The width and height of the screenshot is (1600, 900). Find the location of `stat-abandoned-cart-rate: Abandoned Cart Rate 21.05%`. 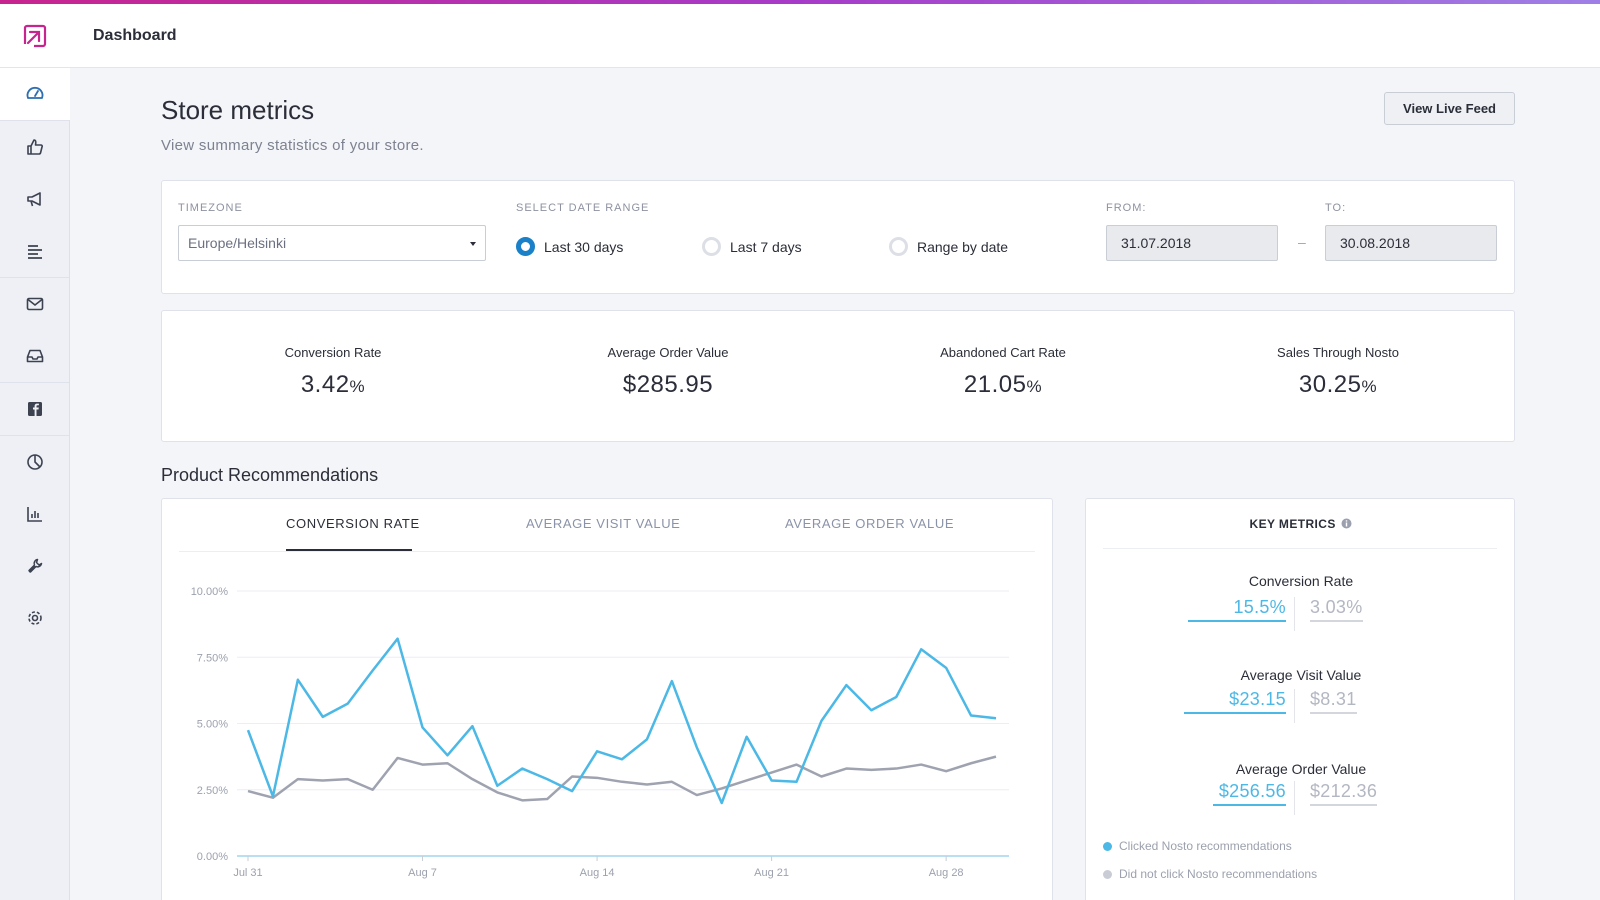

stat-abandoned-cart-rate: Abandoned Cart Rate 21.05% is located at coordinates (1003, 372).